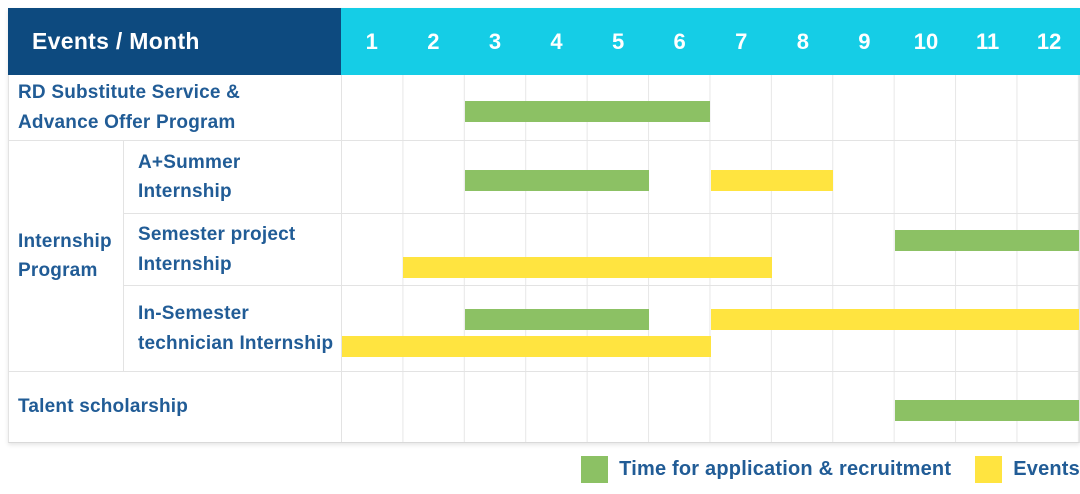 This screenshot has height=494, width=1080. I want to click on row-label: Semester project Internship, so click(233, 249).